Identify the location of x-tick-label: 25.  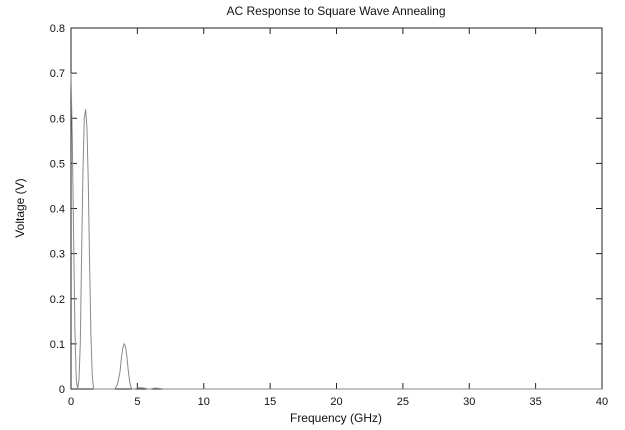
(403, 402).